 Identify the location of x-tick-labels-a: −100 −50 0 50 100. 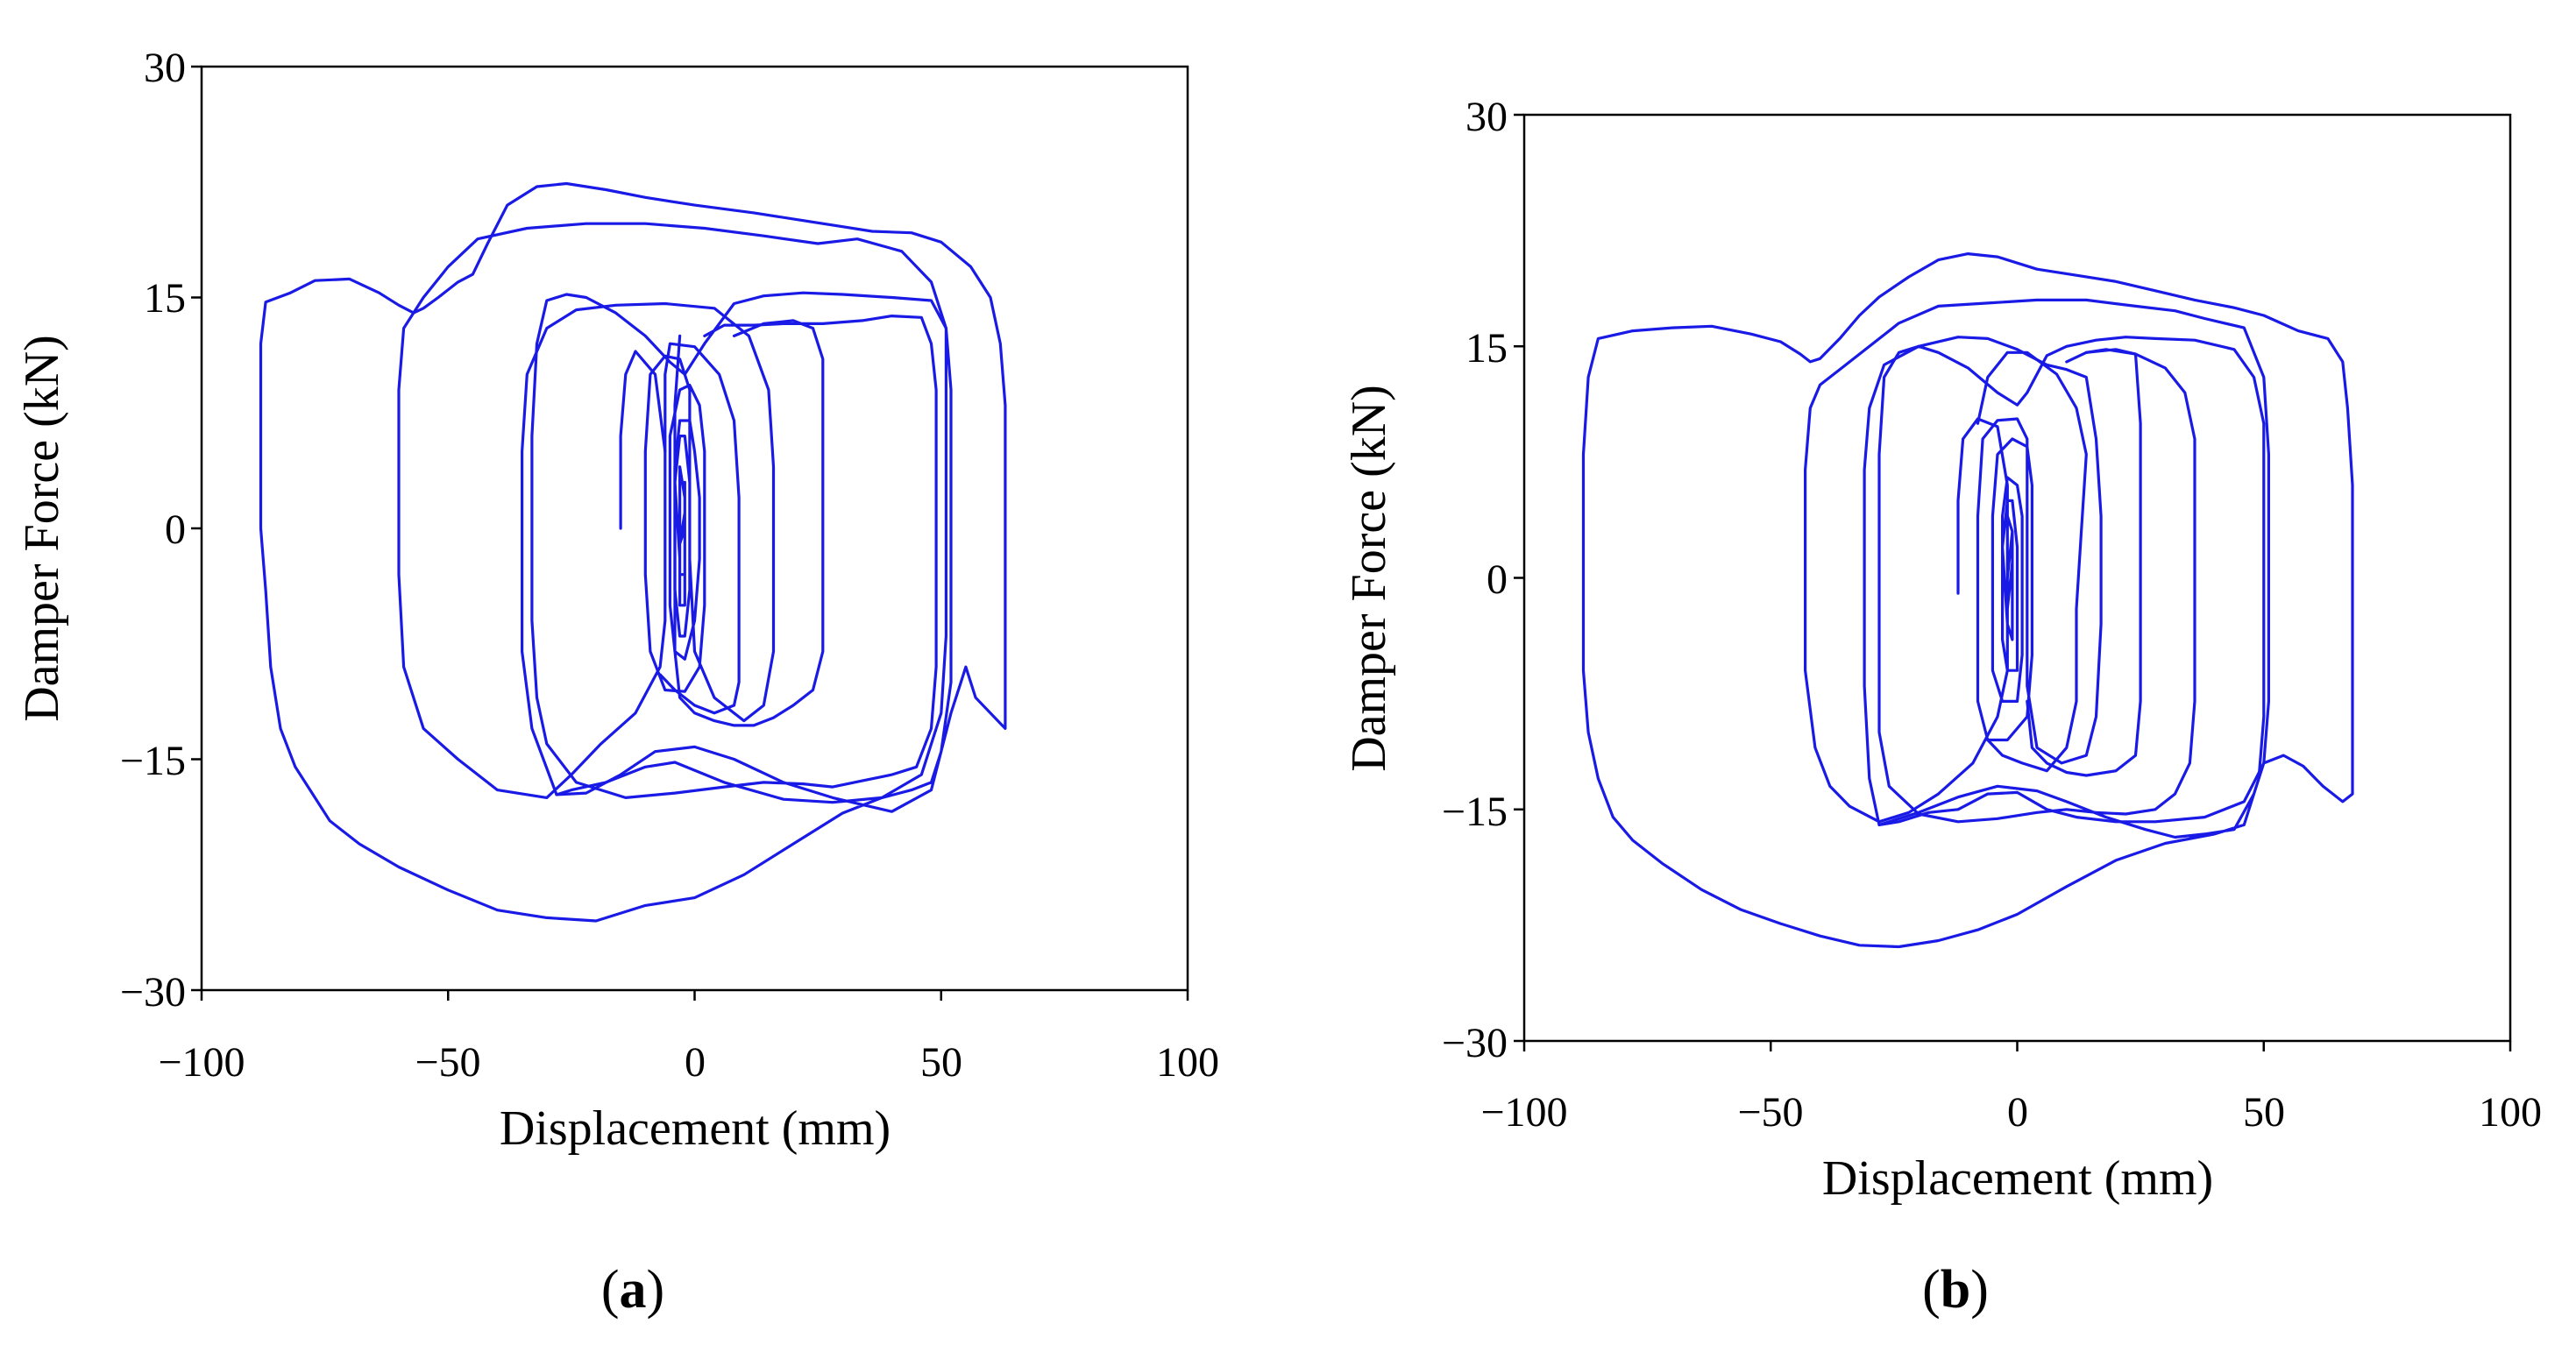
(688, 1062).